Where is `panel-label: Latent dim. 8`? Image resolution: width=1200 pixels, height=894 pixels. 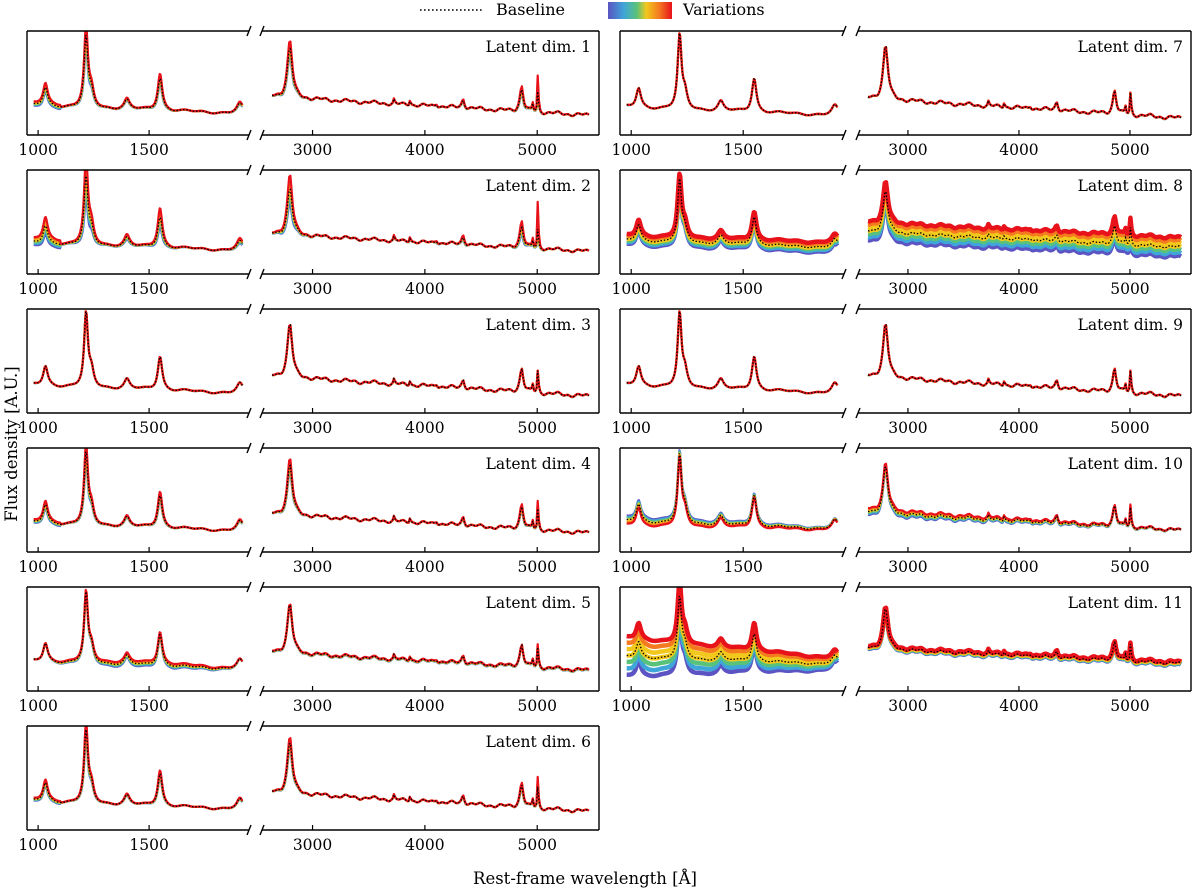
panel-label: Latent dim. 8 is located at coordinates (1130, 186).